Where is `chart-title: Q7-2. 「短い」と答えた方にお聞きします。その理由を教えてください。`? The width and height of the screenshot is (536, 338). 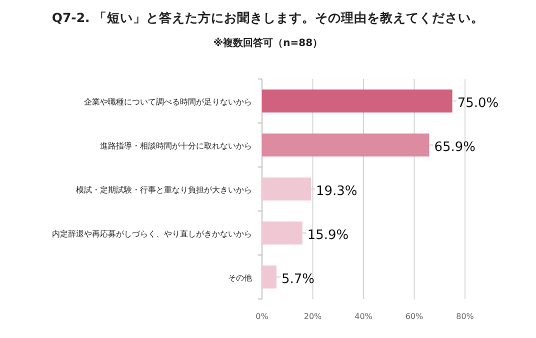 chart-title: Q7-2. 「短い」と答えた方にお聞きします。その理由を教えてください。 is located at coordinates (268, 17).